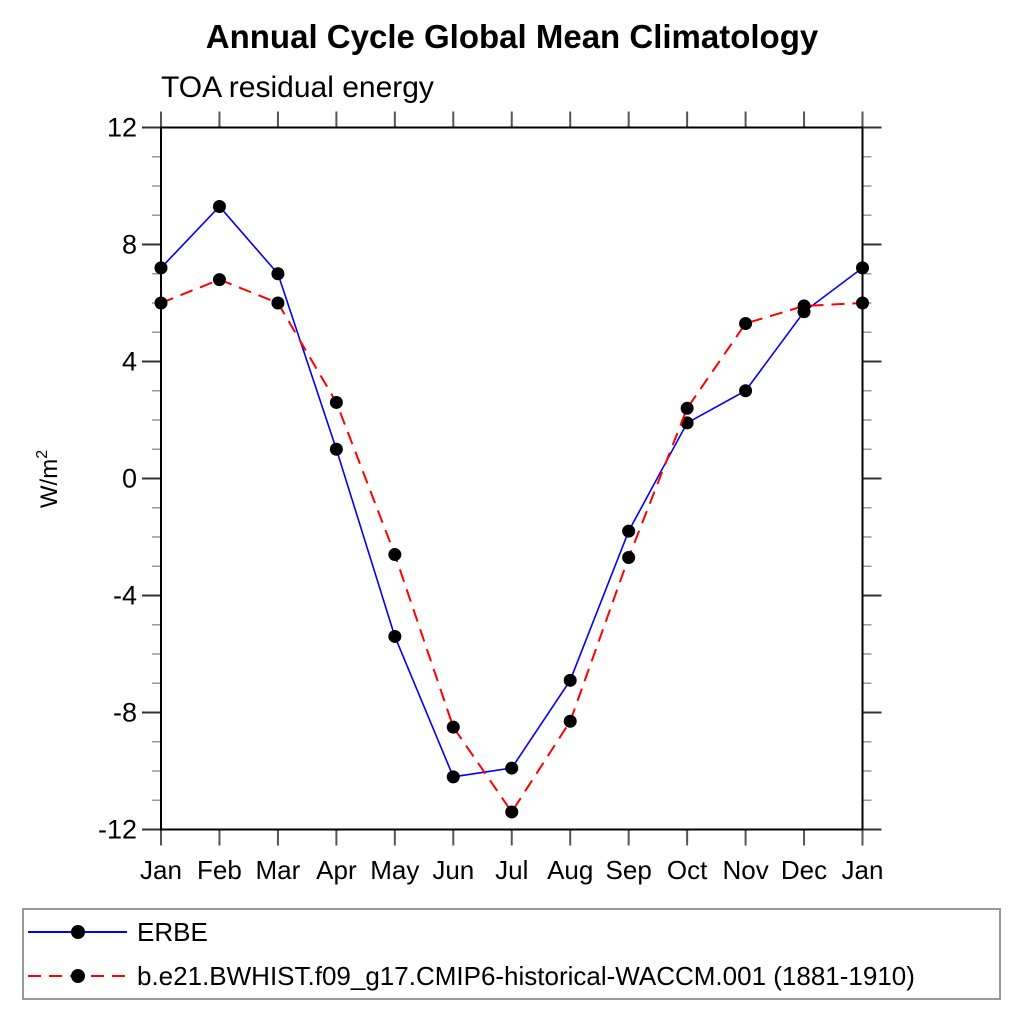 This screenshot has height=1024, width=1024. I want to click on legend-line-sample-solid, so click(77, 932).